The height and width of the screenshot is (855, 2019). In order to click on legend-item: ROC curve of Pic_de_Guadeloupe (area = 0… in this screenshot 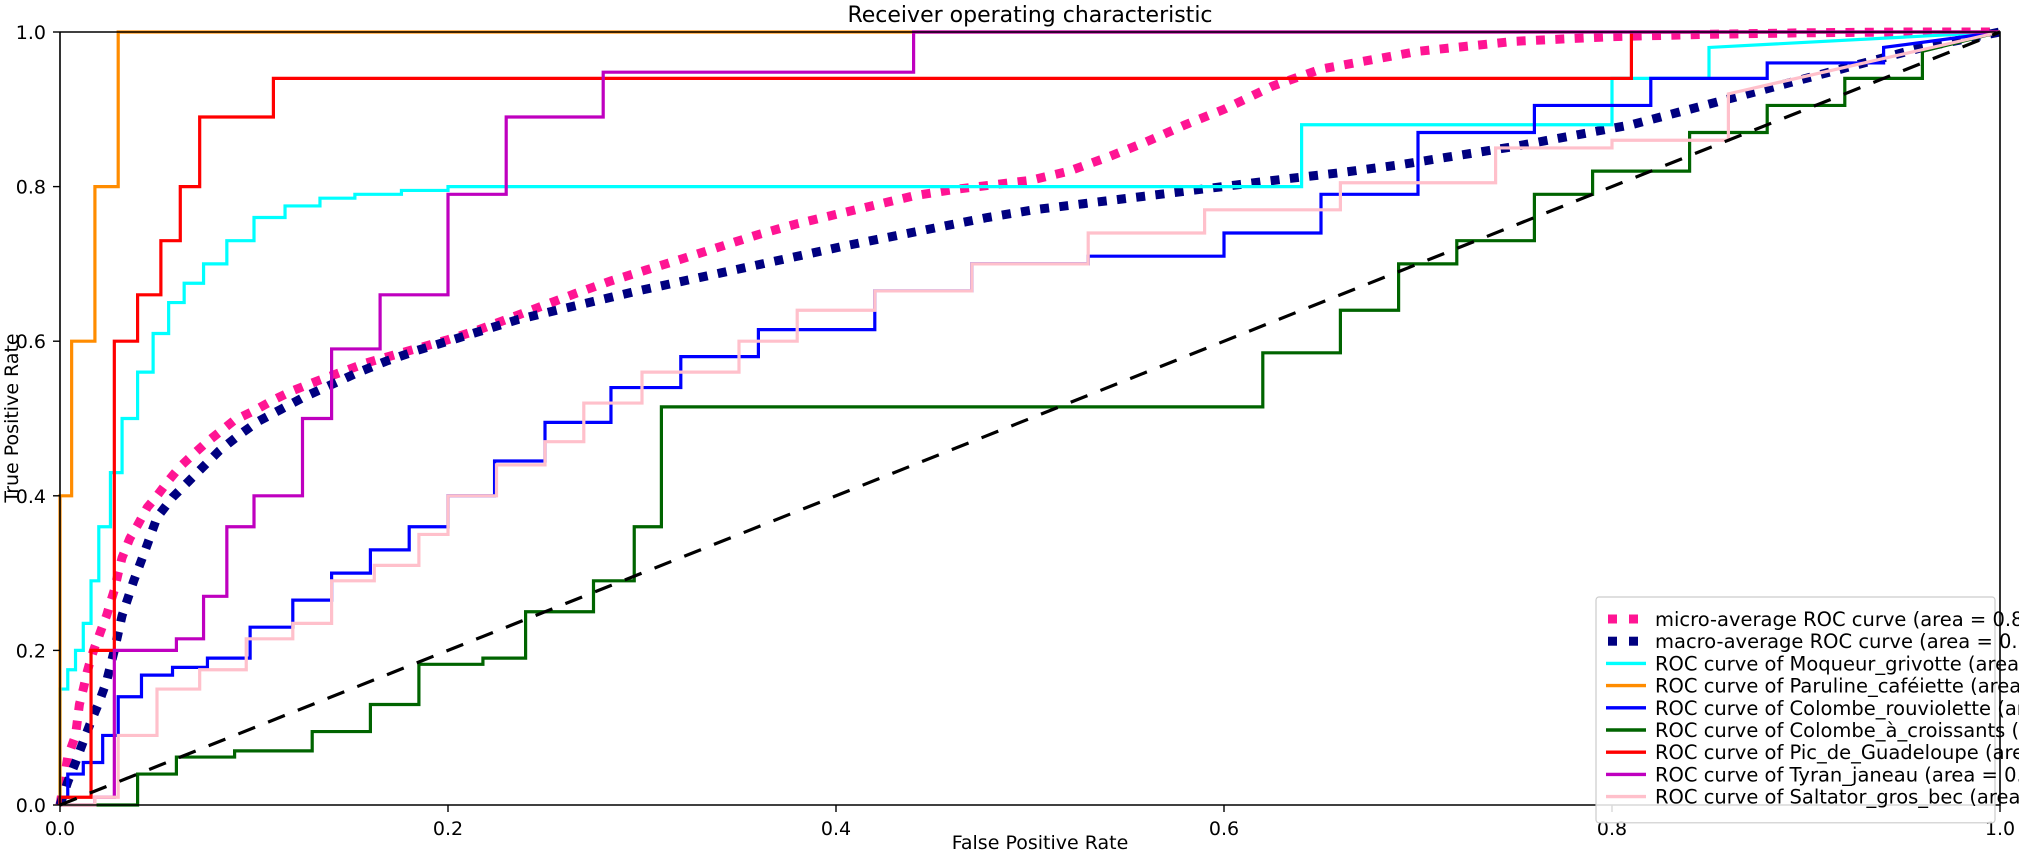, I will do `click(1812, 752)`.